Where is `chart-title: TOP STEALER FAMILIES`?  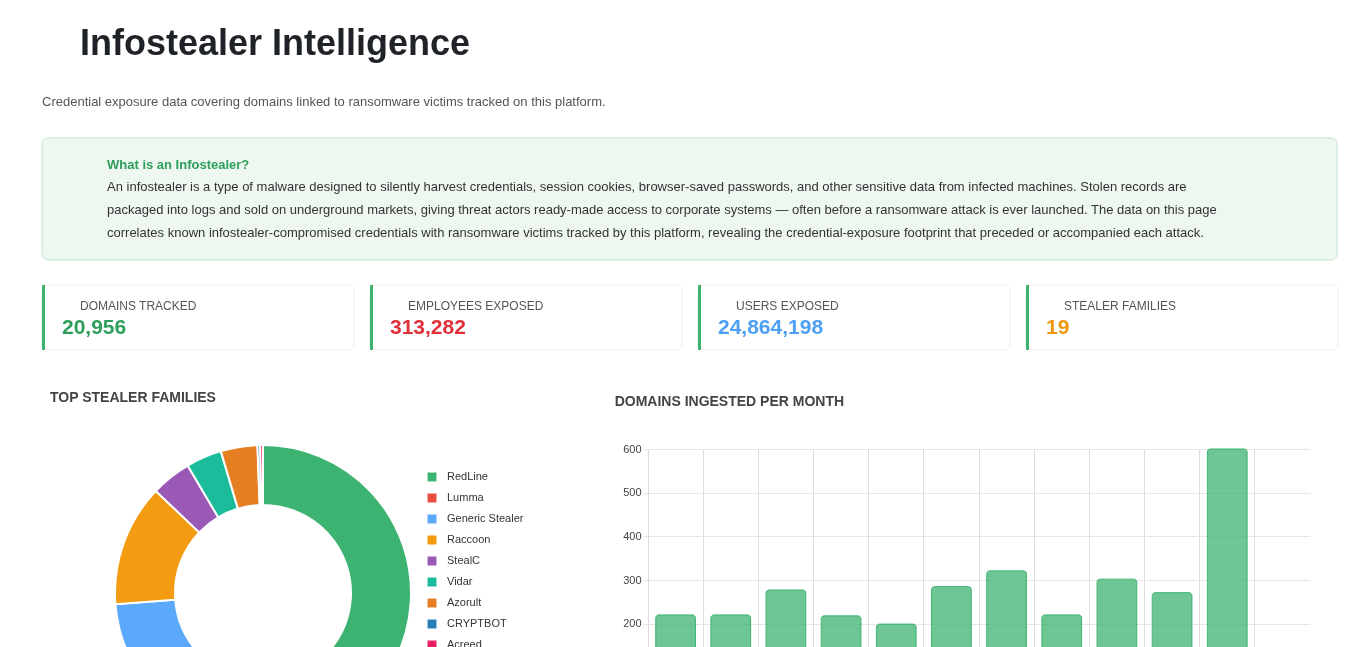 chart-title: TOP STEALER FAMILIES is located at coordinates (133, 397).